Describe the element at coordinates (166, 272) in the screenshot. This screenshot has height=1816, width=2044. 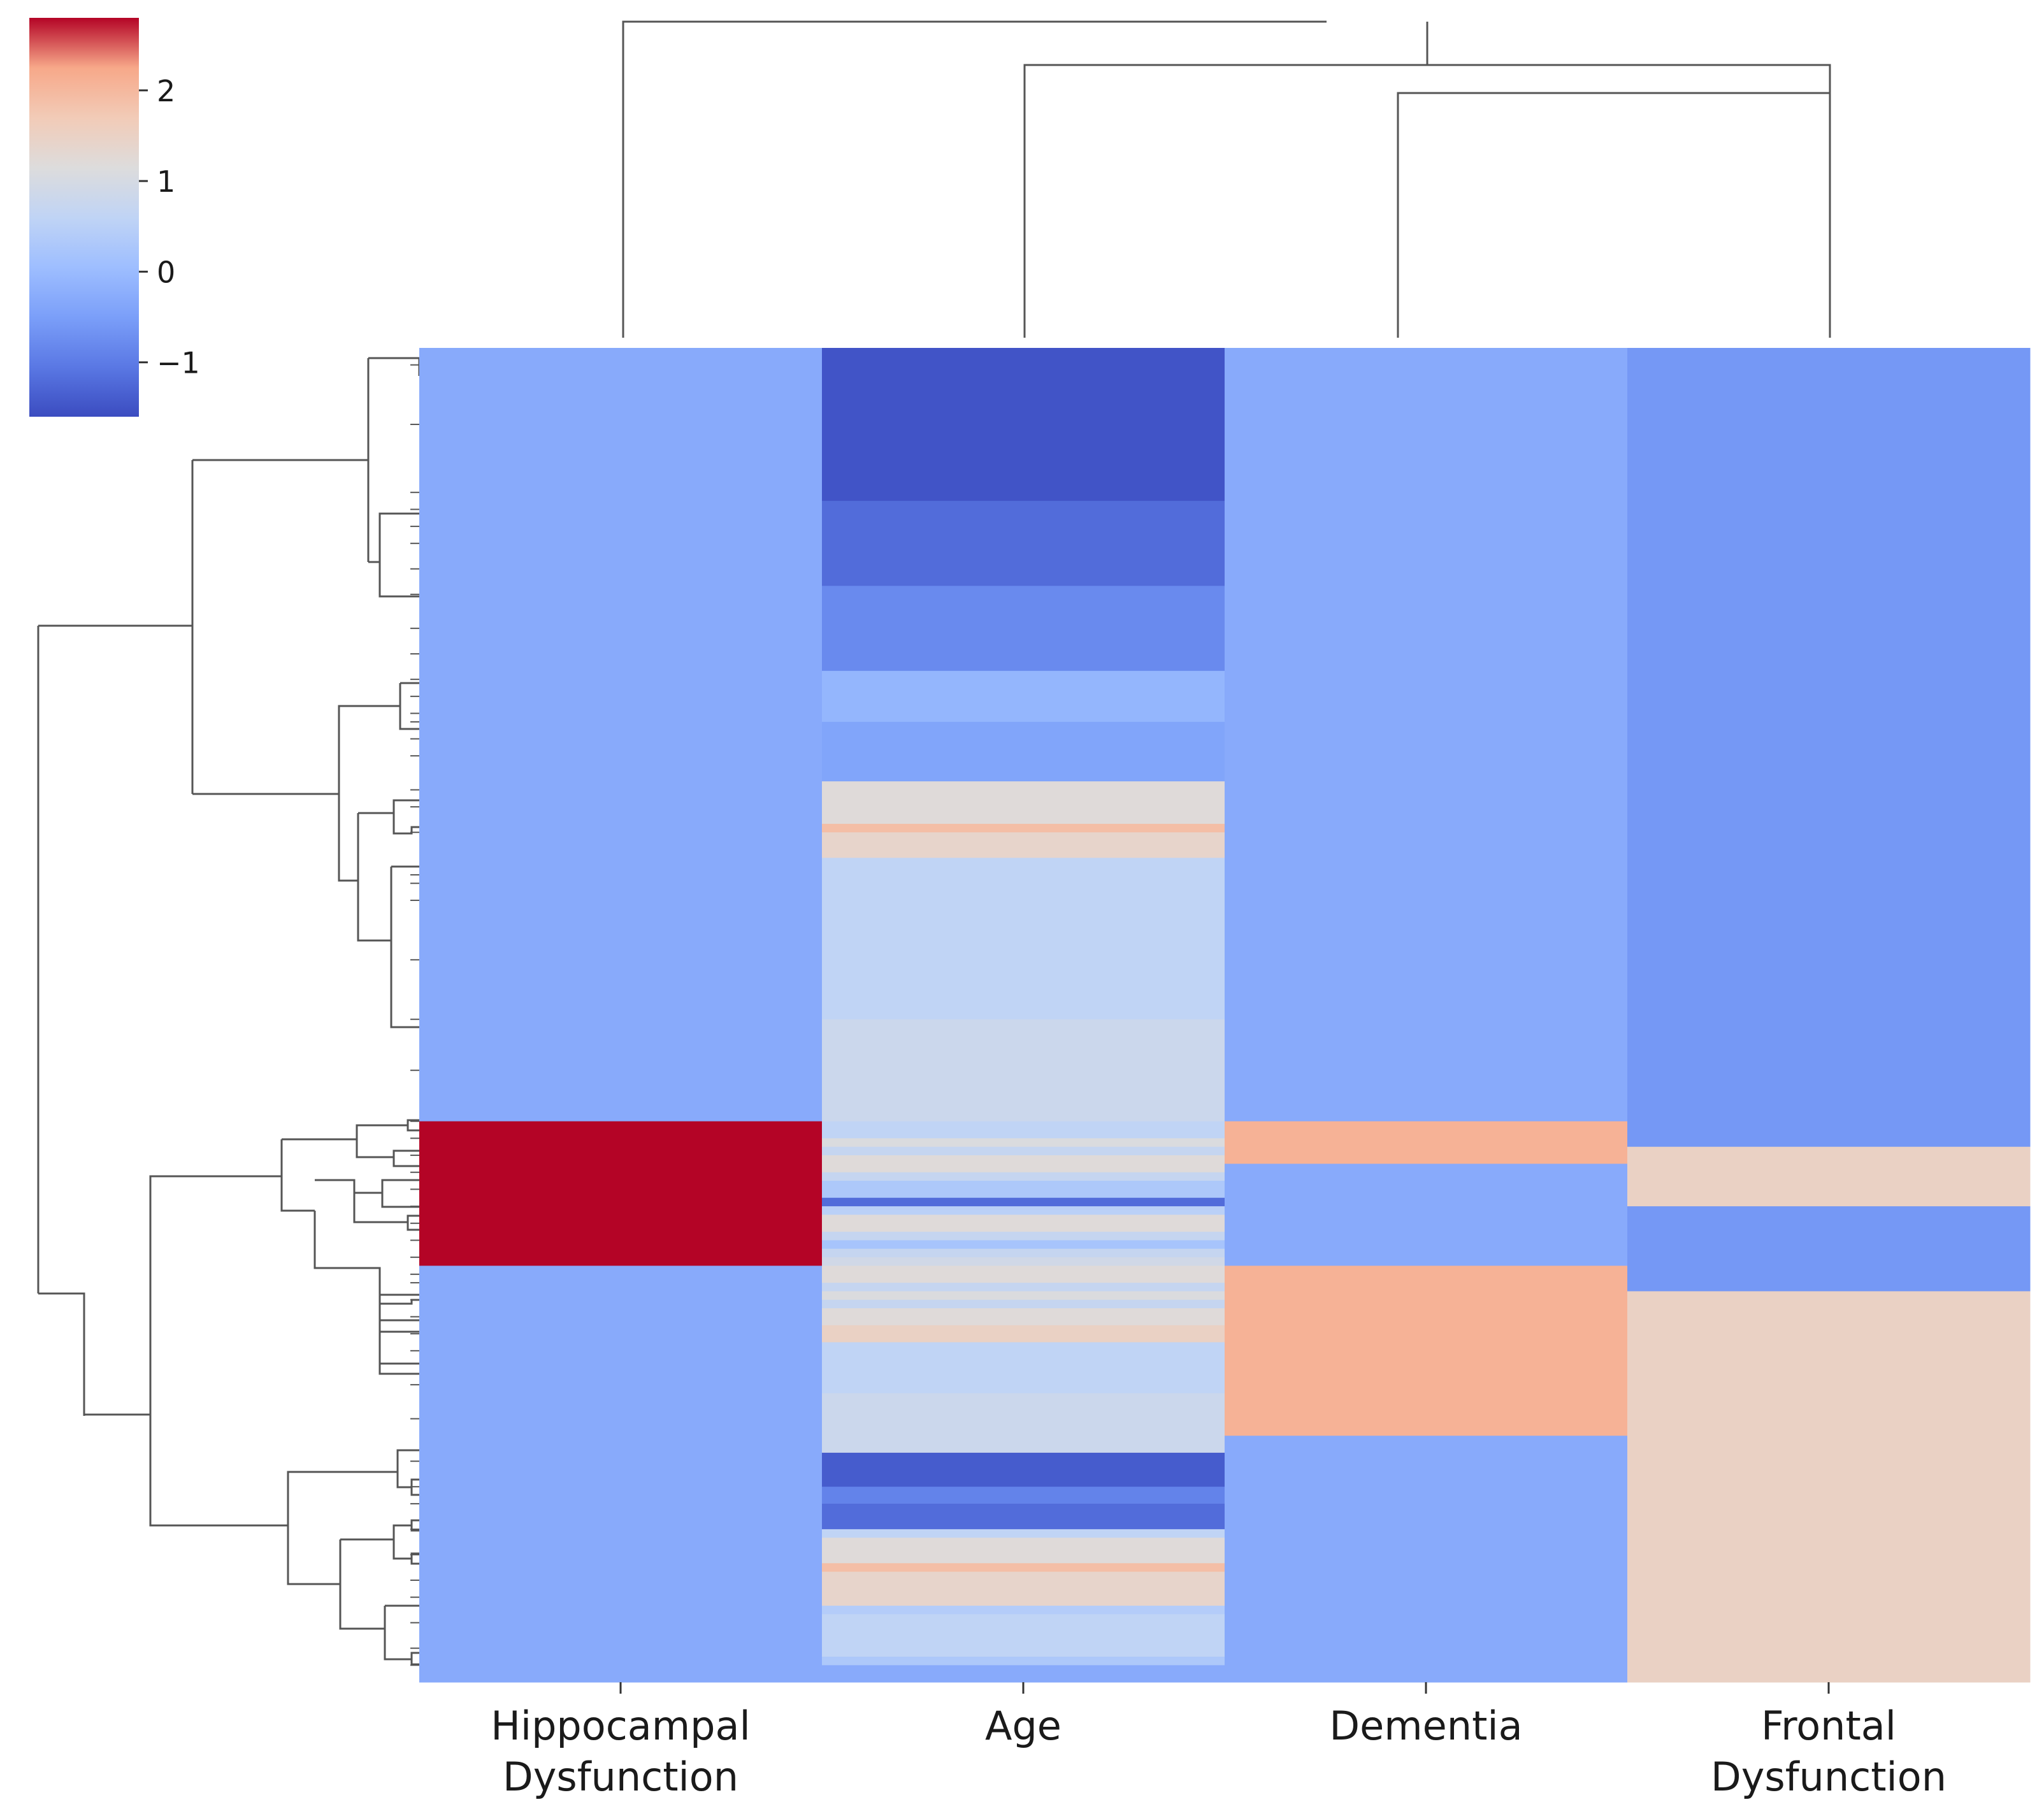
I see `colorbar-tick-label: 0` at that location.